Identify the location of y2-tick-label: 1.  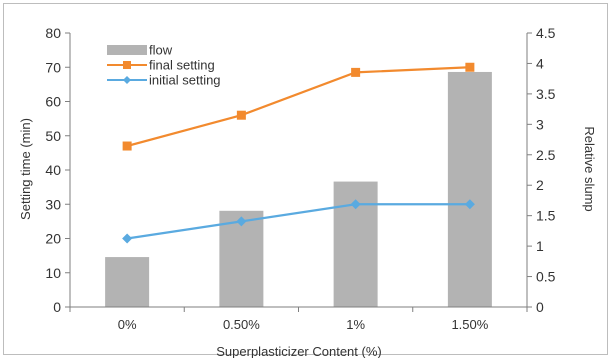
(540, 246).